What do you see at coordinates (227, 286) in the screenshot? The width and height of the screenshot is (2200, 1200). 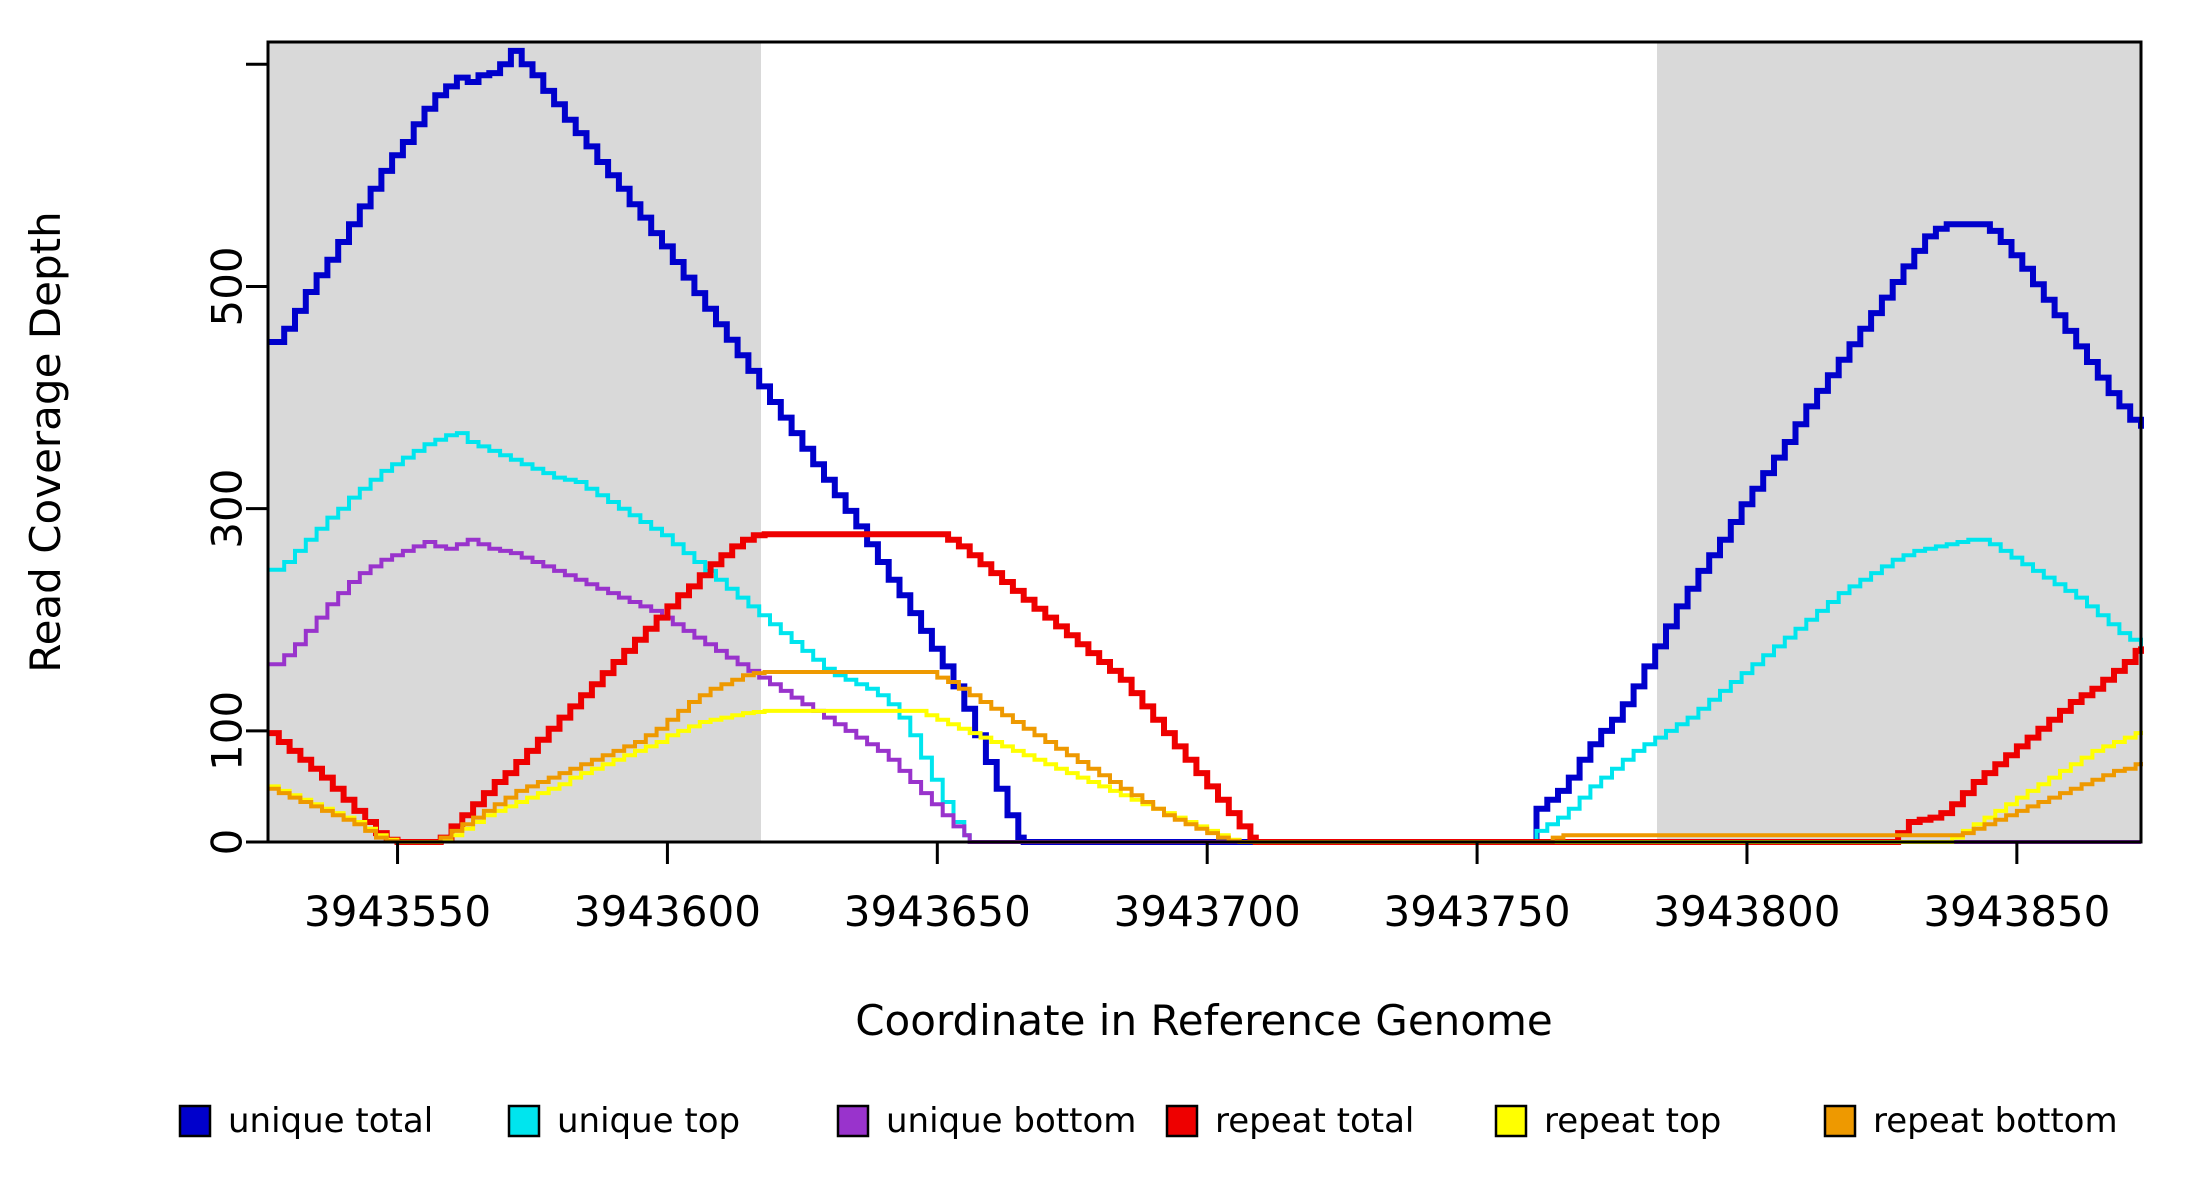 I see `y-tick-label: 500` at bounding box center [227, 286].